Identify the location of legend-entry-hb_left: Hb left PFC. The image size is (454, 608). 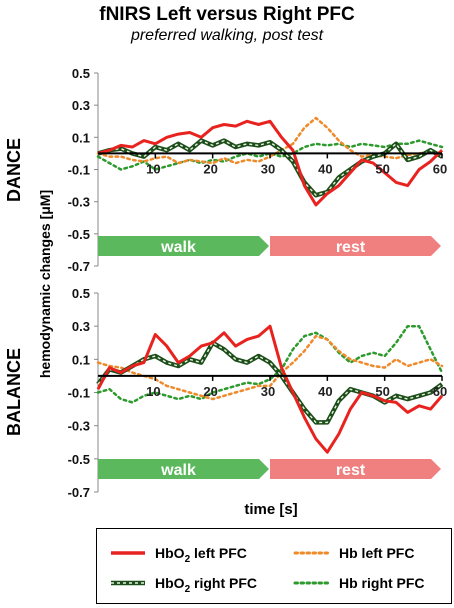
(353, 553).